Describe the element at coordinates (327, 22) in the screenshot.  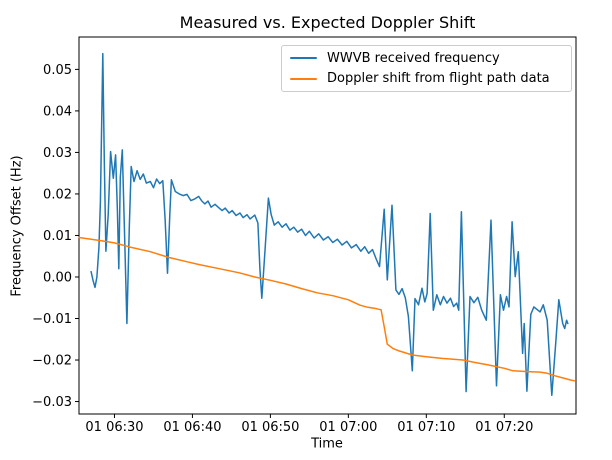
I see `chart-title: Measured vs. Expected Doppler Shift` at that location.